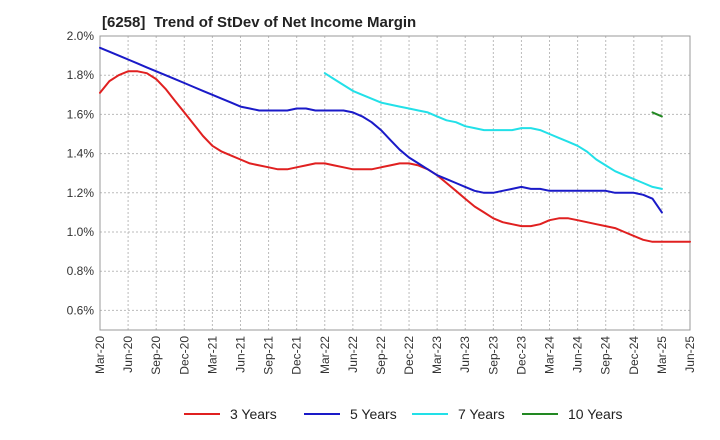 The image size is (720, 440). Describe the element at coordinates (269, 355) in the screenshot. I see `x-tick-label: Sep-21` at that location.